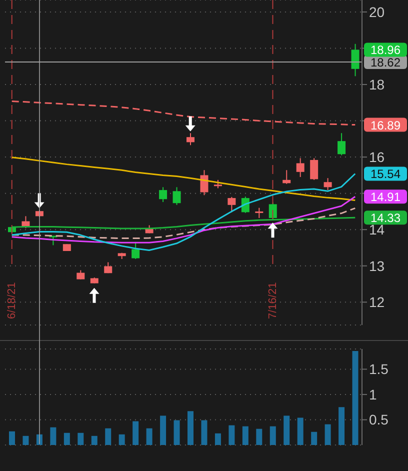 This screenshot has height=471, width=408. I want to click on y-tick-label: 1, so click(373, 394).